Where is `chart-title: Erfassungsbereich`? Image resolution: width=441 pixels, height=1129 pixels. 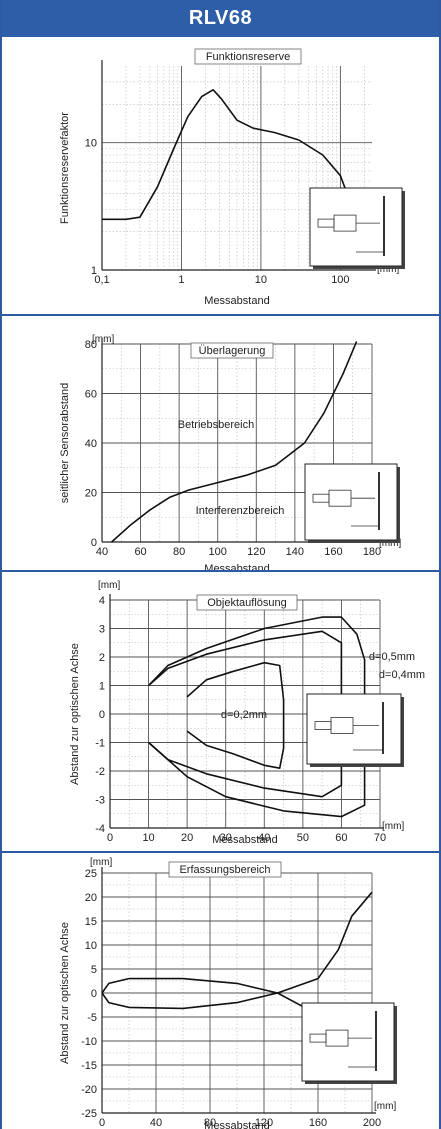
chart-title: Erfassungsbereich is located at coordinates (224, 870).